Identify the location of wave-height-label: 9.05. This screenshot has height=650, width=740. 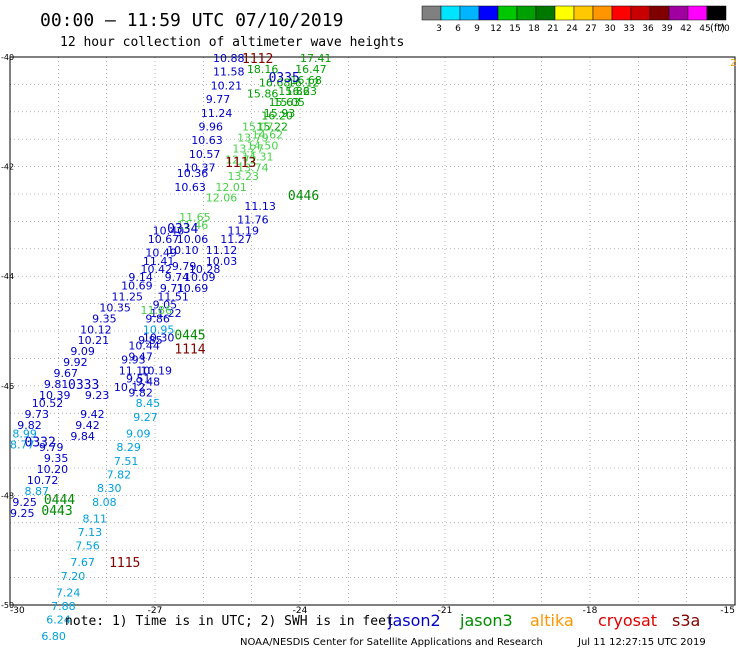
(165, 305).